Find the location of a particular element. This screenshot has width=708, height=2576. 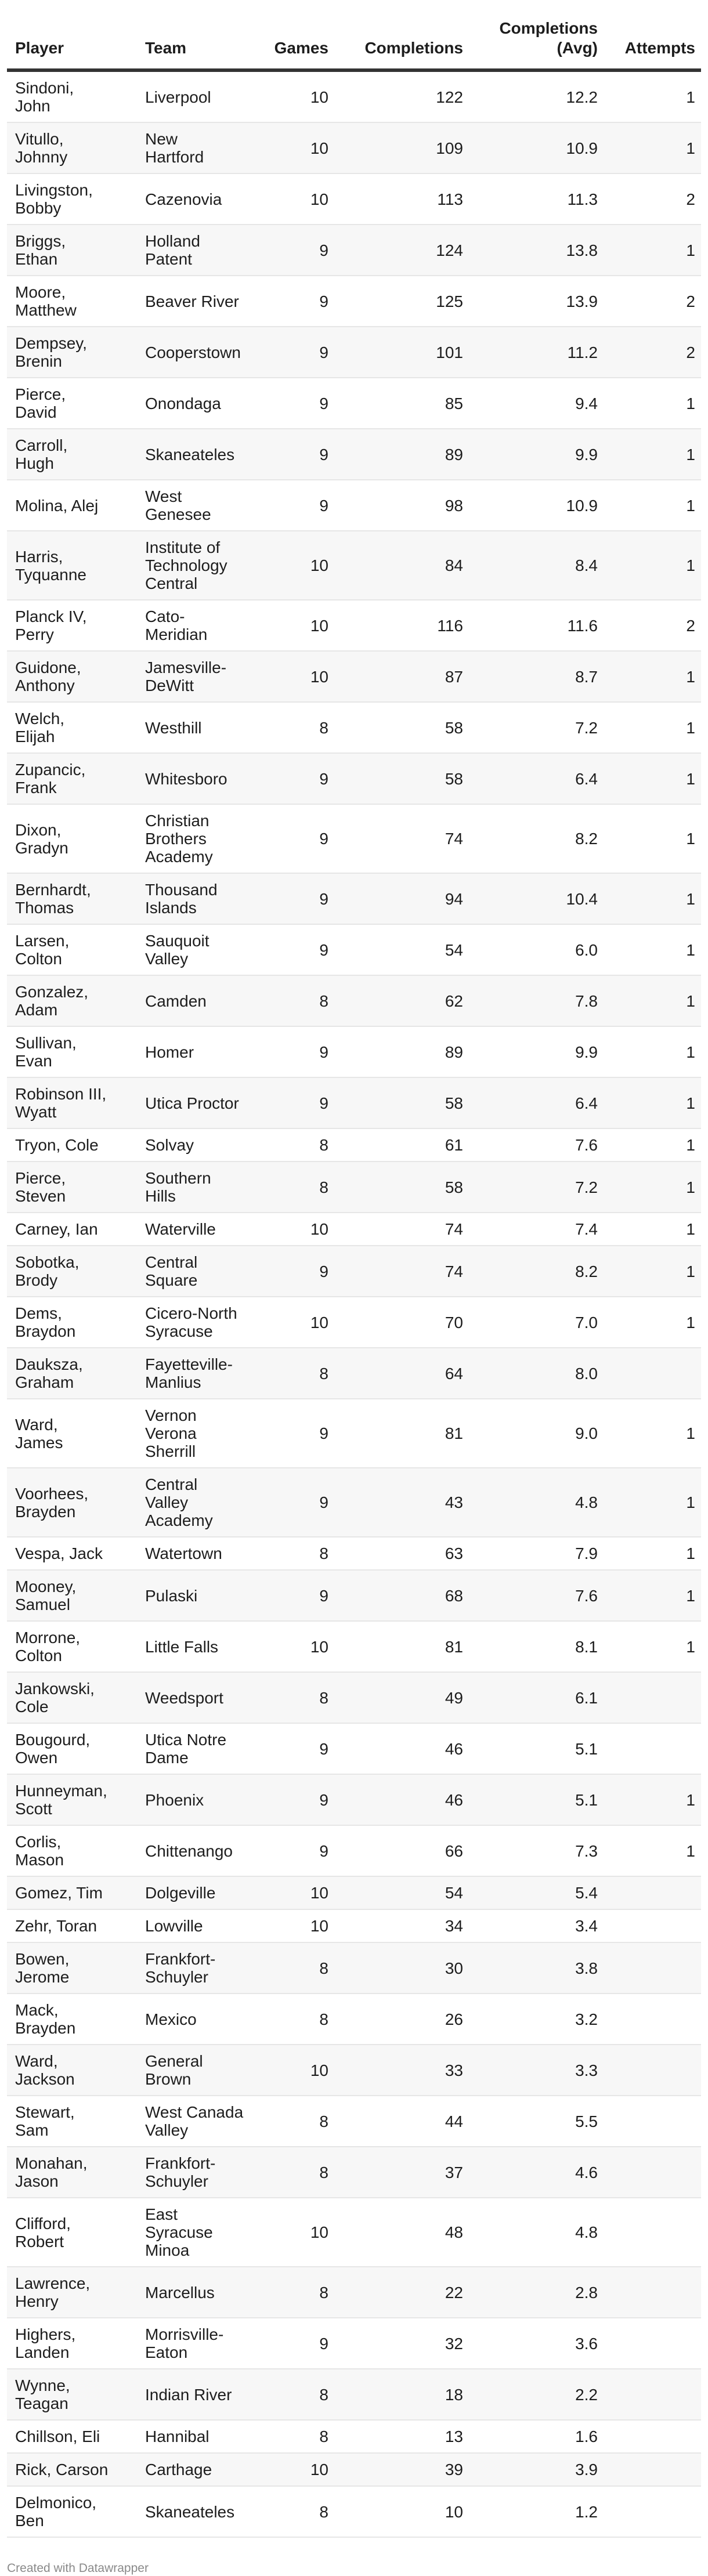

cell-player: Pierce, David is located at coordinates (72, 403).